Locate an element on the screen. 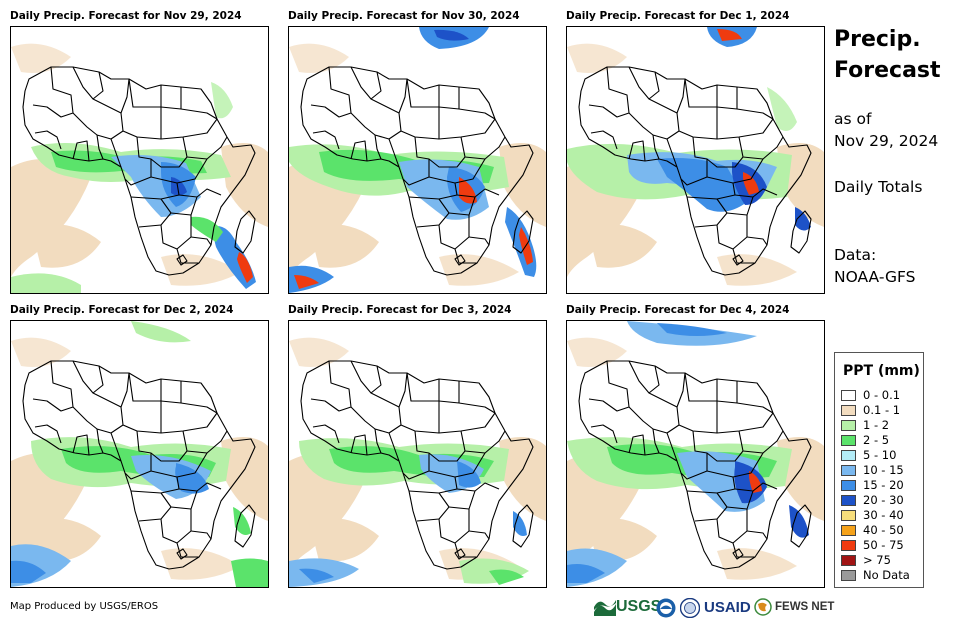 This screenshot has height=624, width=970. data-label: Data: is located at coordinates (855, 255).